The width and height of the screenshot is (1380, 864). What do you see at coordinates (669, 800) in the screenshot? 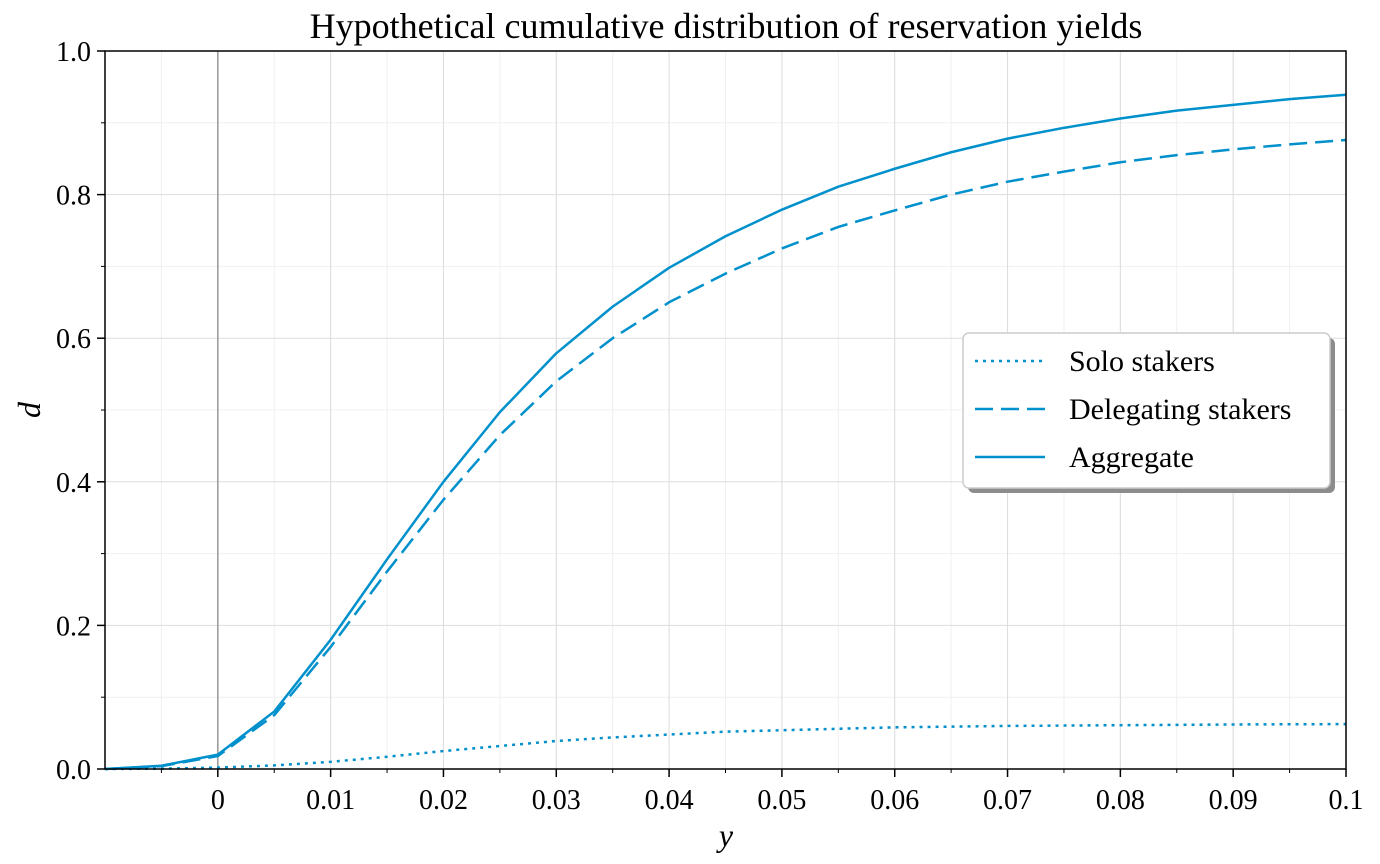
I see `x-tick-label: 0.04` at bounding box center [669, 800].